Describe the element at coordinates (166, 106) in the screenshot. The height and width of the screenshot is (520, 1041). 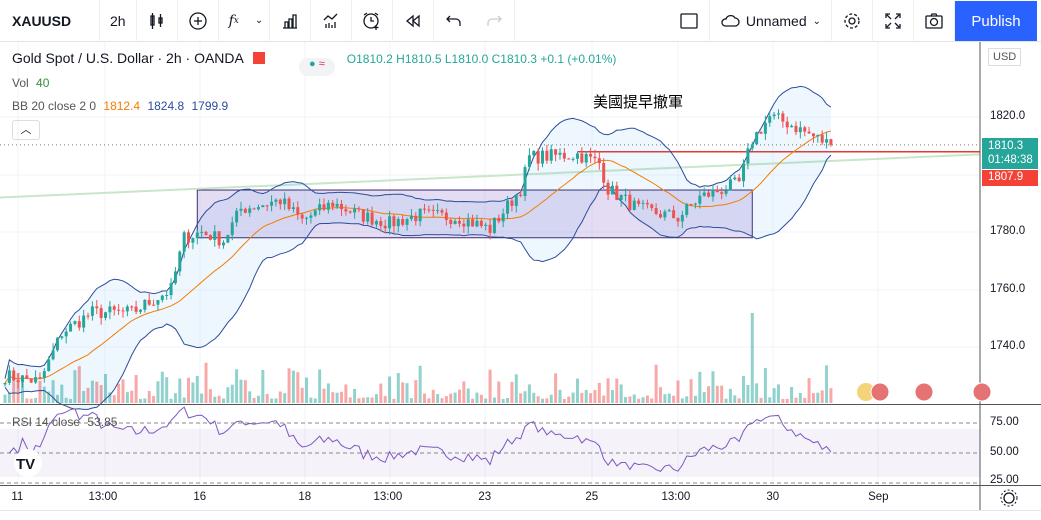
I see `bb-upper: 1824.8` at that location.